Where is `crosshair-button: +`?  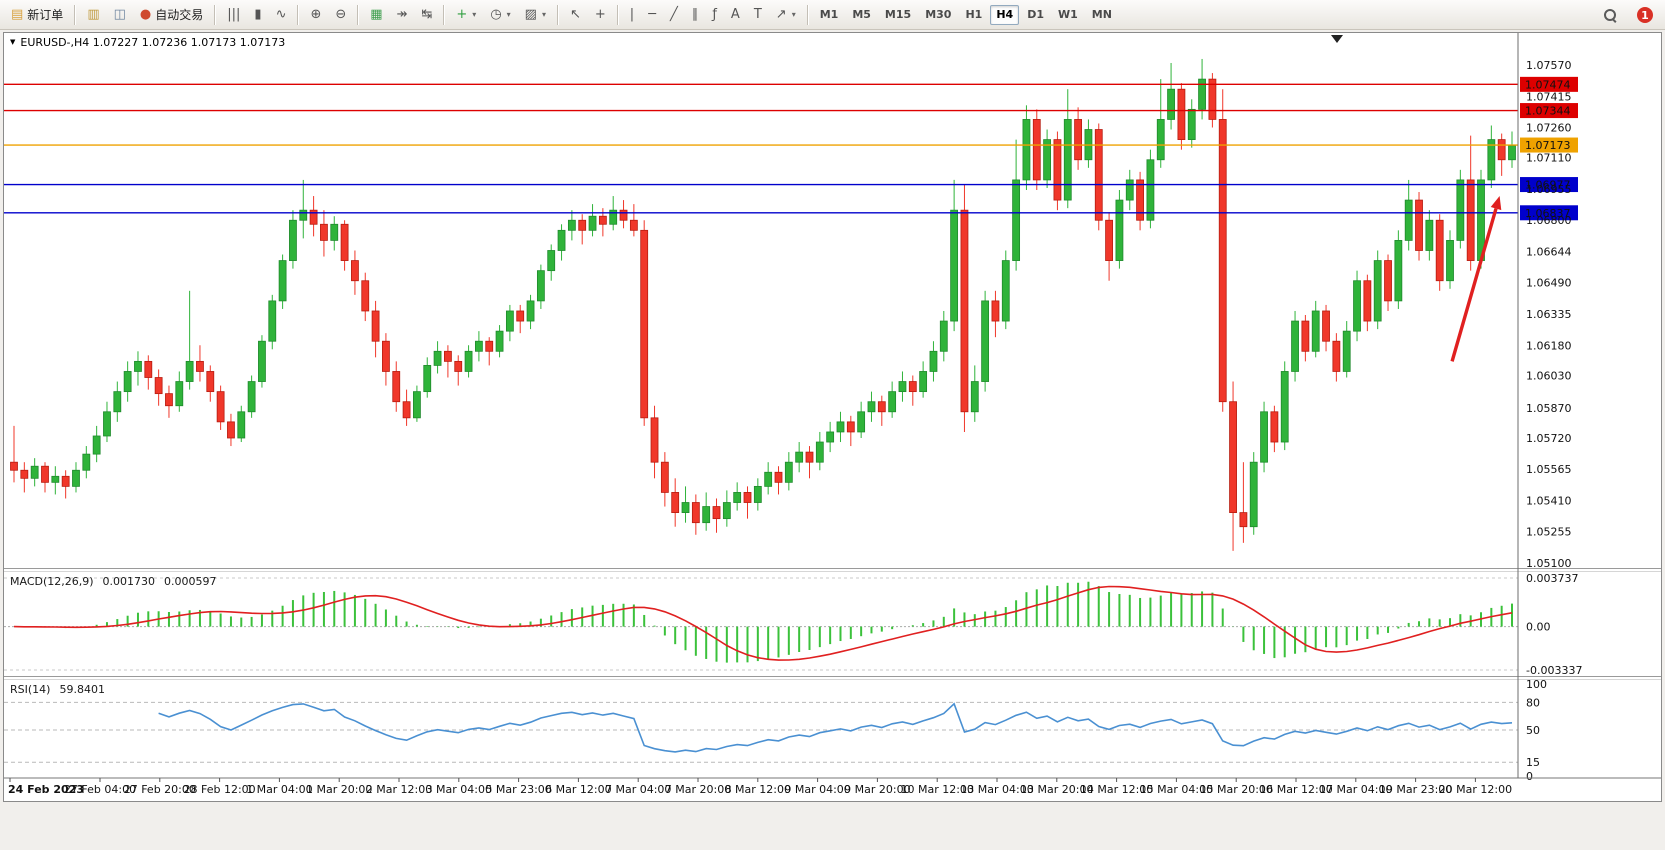 crosshair-button: + is located at coordinates (600, 15).